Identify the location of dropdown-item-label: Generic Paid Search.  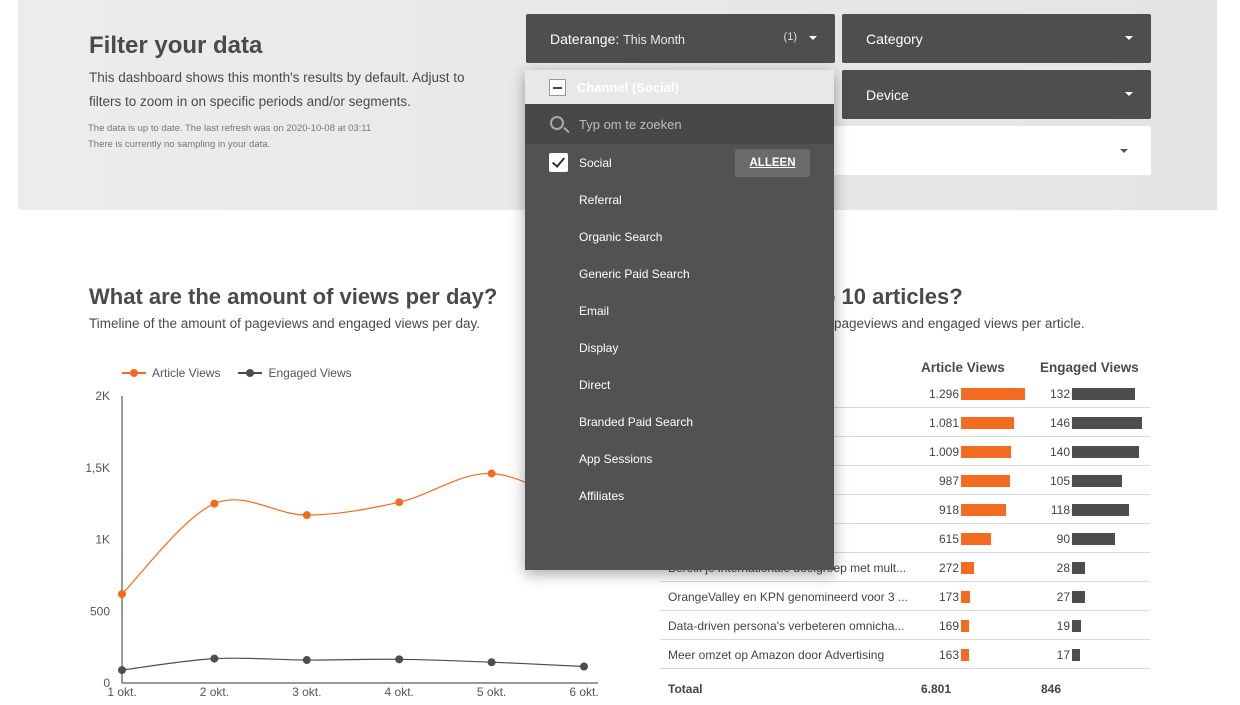
(634, 274).